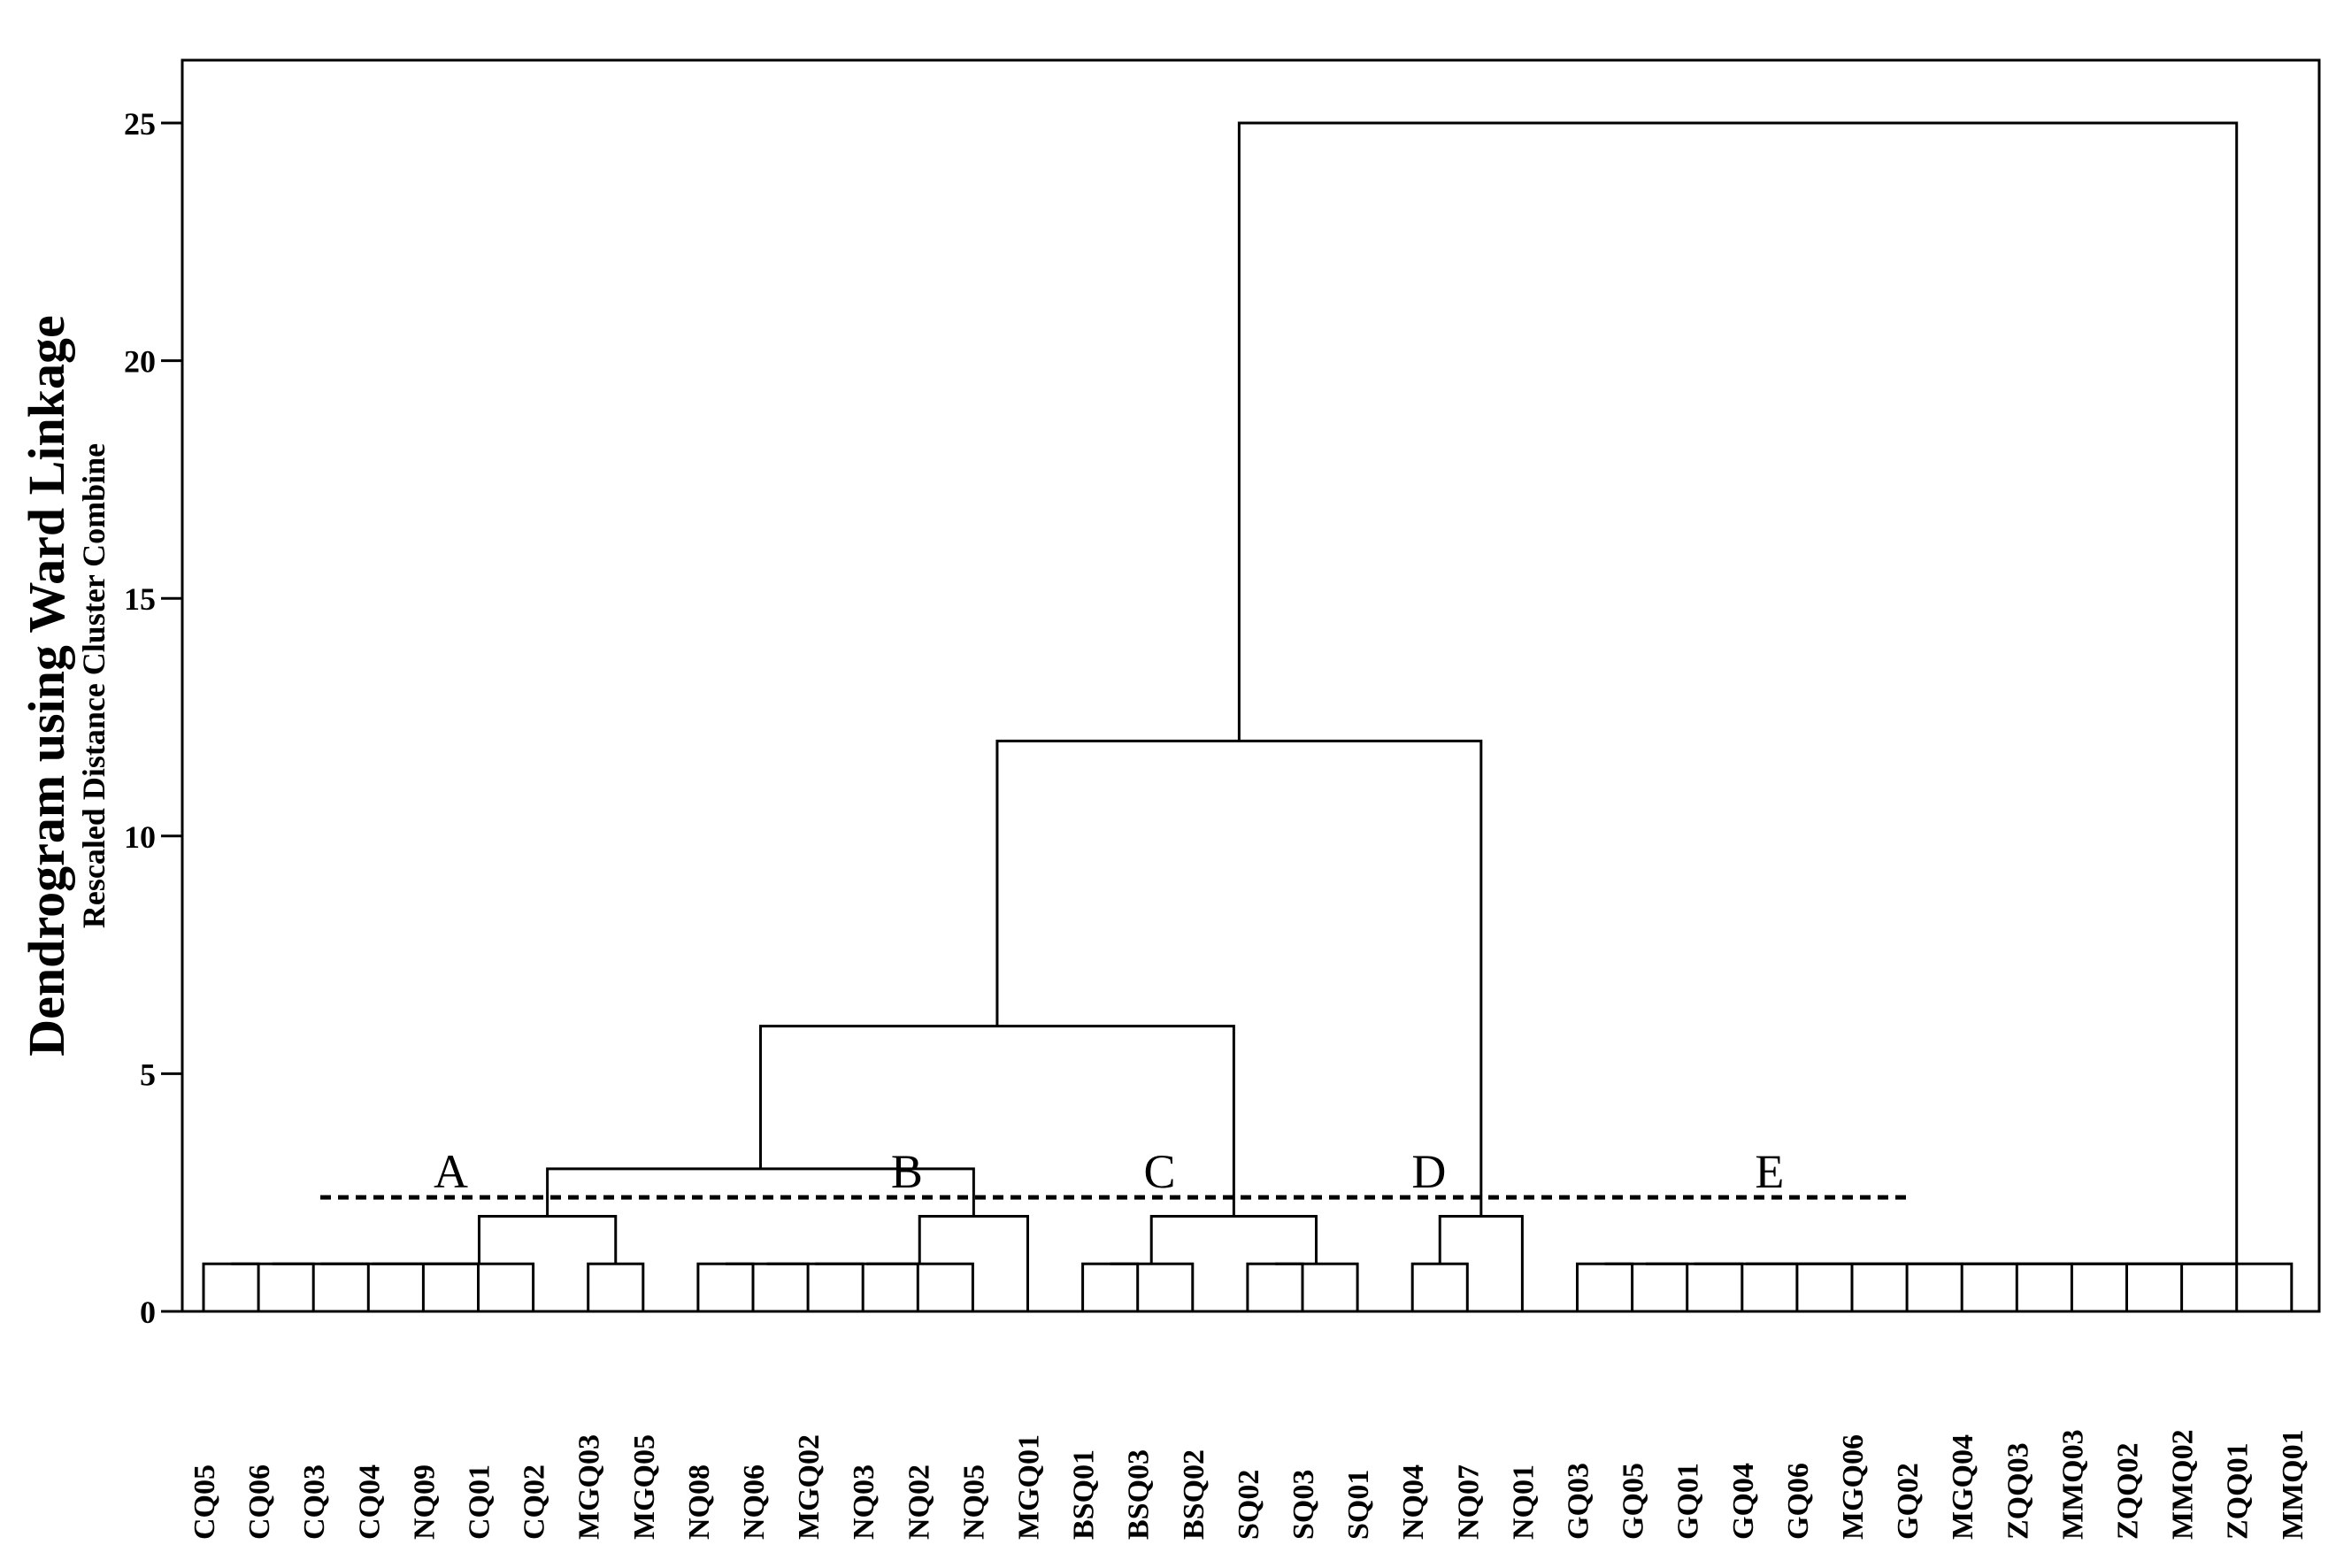 The height and width of the screenshot is (1568, 2336). Describe the element at coordinates (919, 1502) in the screenshot. I see `leaf-label: NQ02` at that location.